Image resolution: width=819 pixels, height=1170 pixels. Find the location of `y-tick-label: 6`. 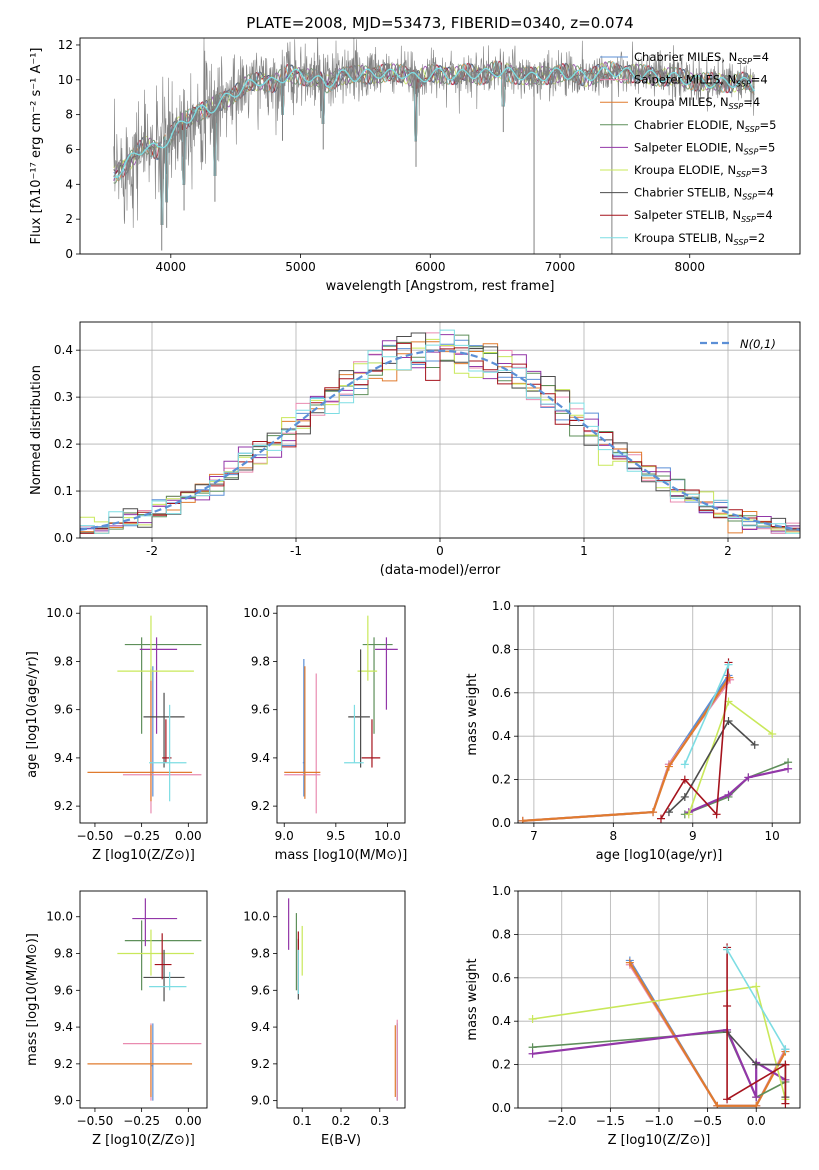

y-tick-label: 6 is located at coordinates (69, 149).